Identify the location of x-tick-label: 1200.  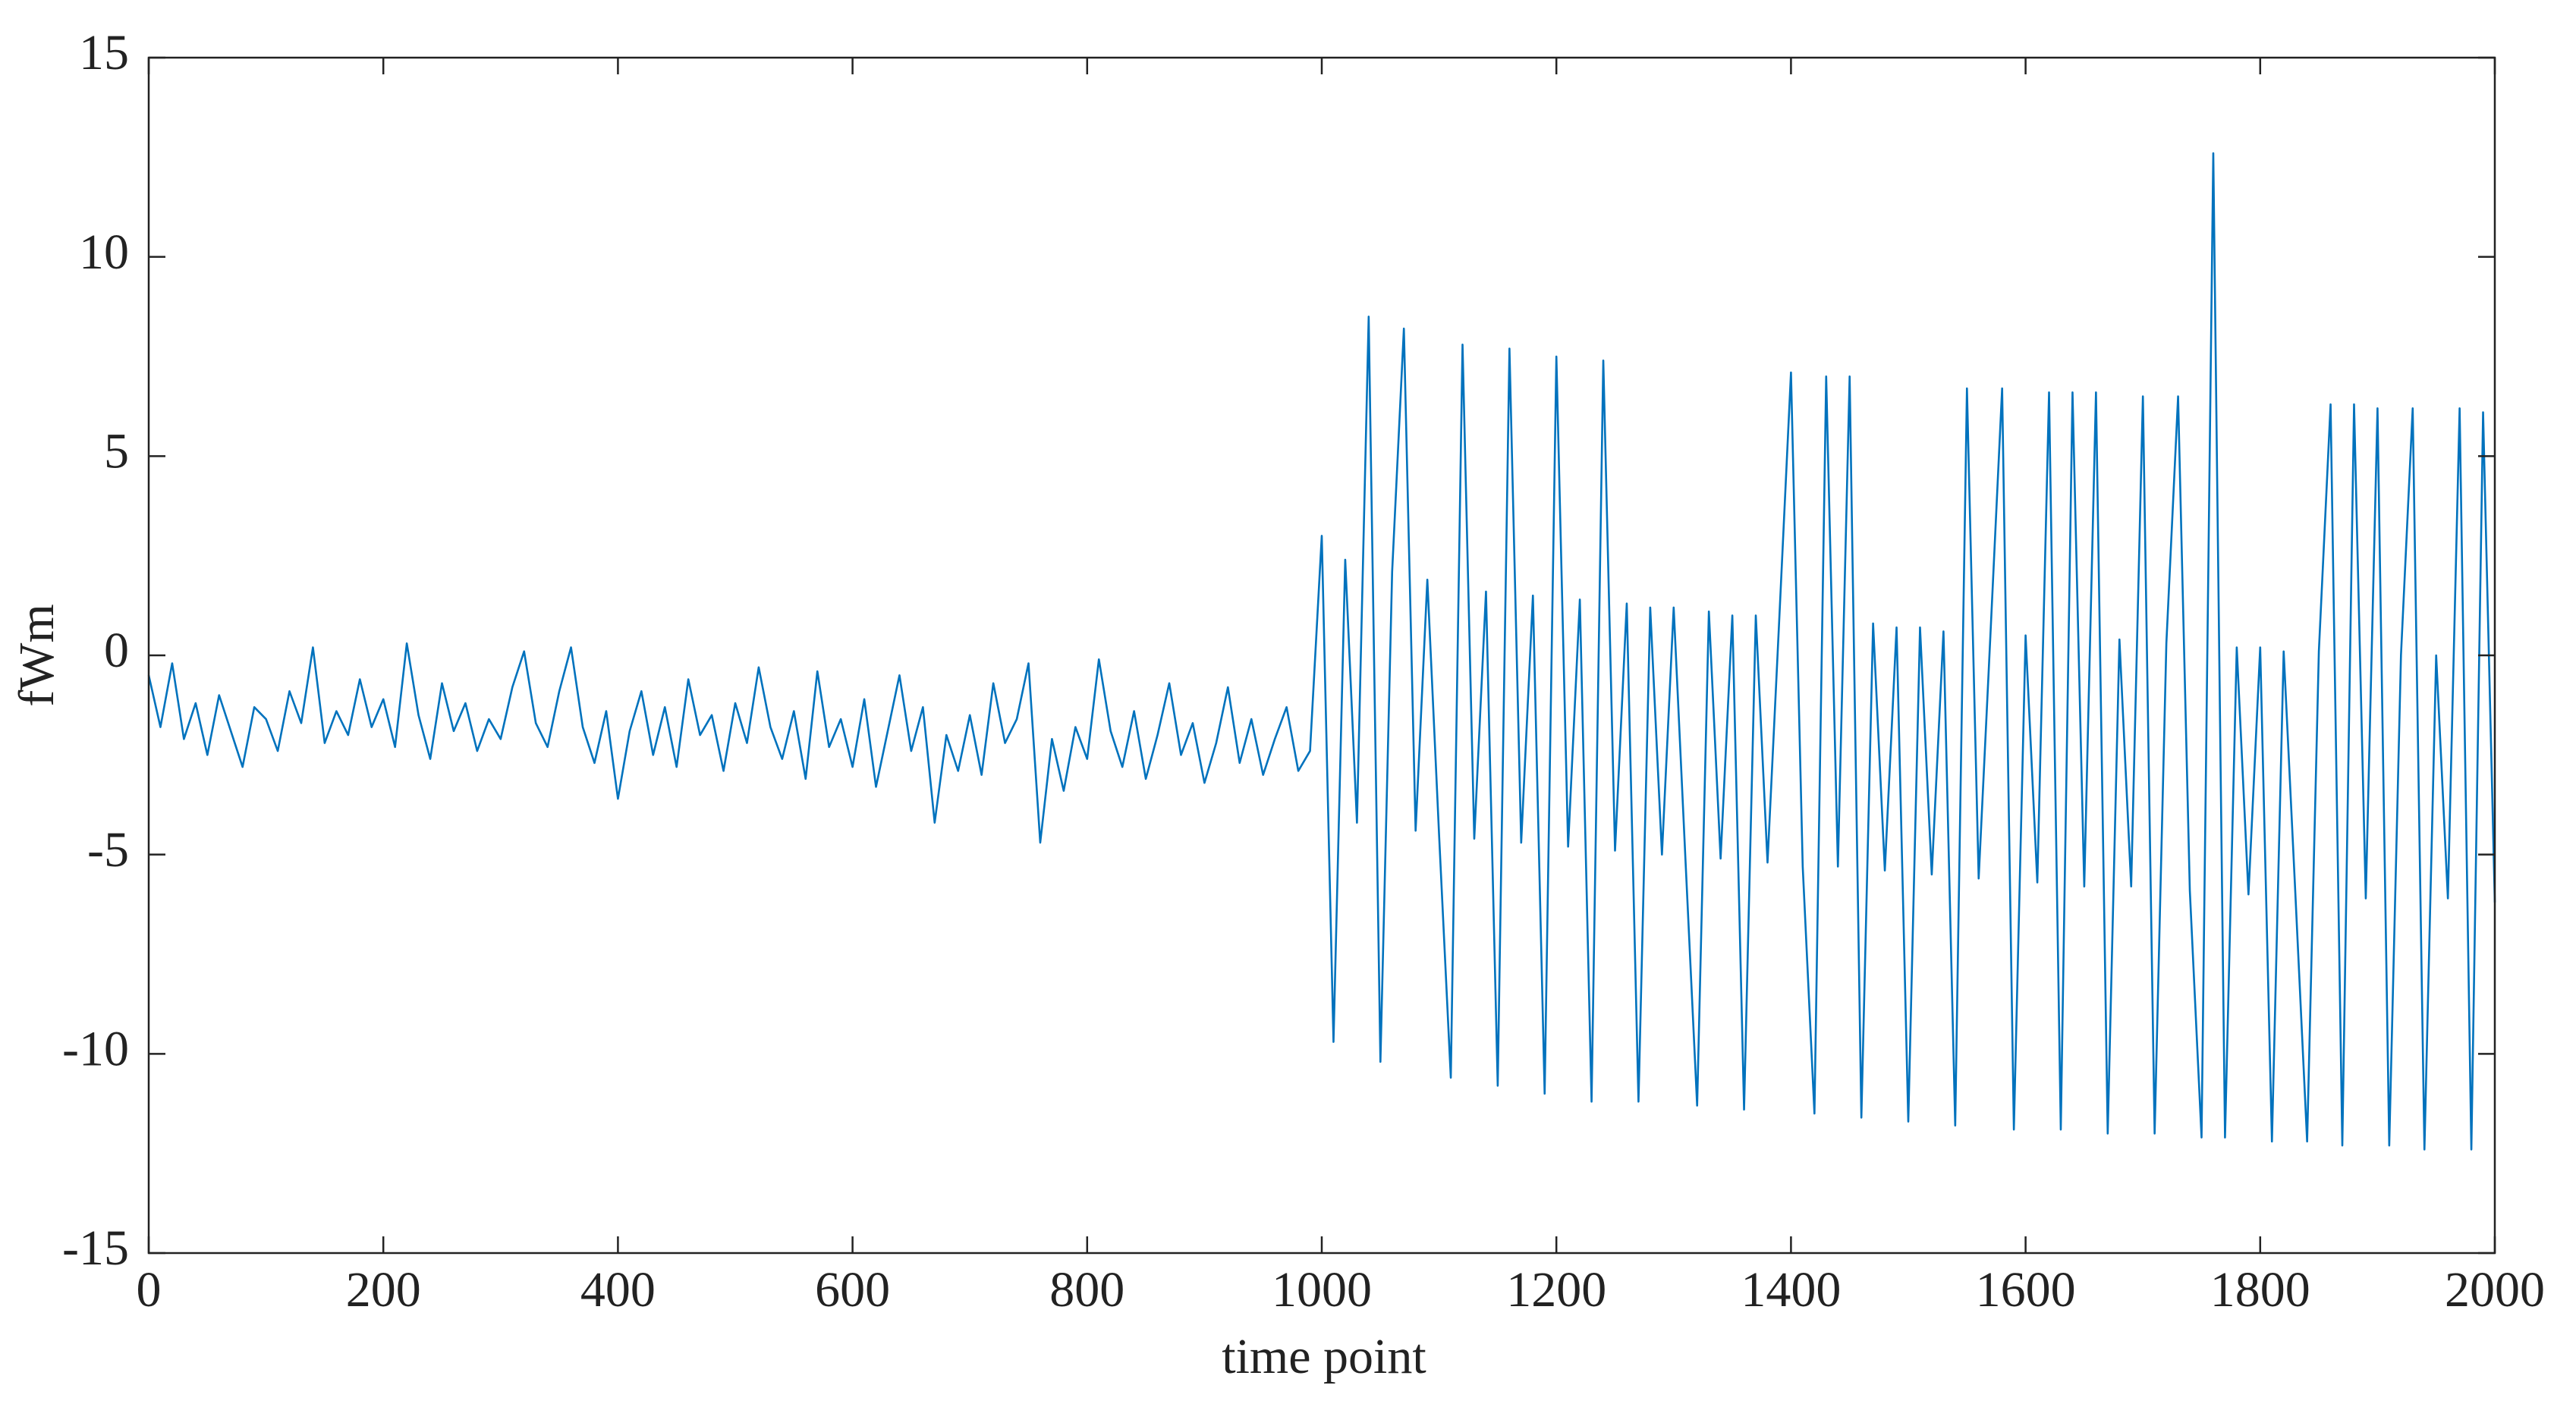
(1556, 1290).